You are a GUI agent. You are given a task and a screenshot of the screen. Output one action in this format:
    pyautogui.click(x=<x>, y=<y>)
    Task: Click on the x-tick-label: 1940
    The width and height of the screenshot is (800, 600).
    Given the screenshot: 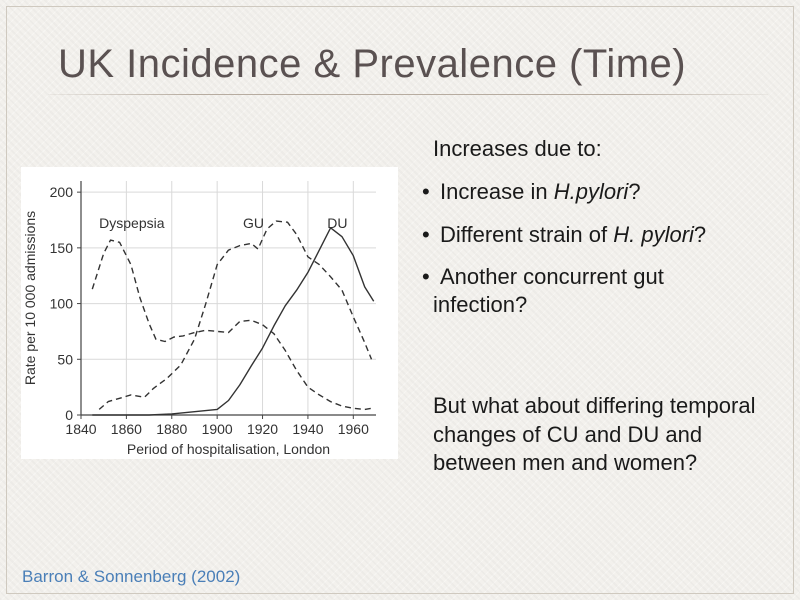 What is the action you would take?
    pyautogui.click(x=307, y=429)
    